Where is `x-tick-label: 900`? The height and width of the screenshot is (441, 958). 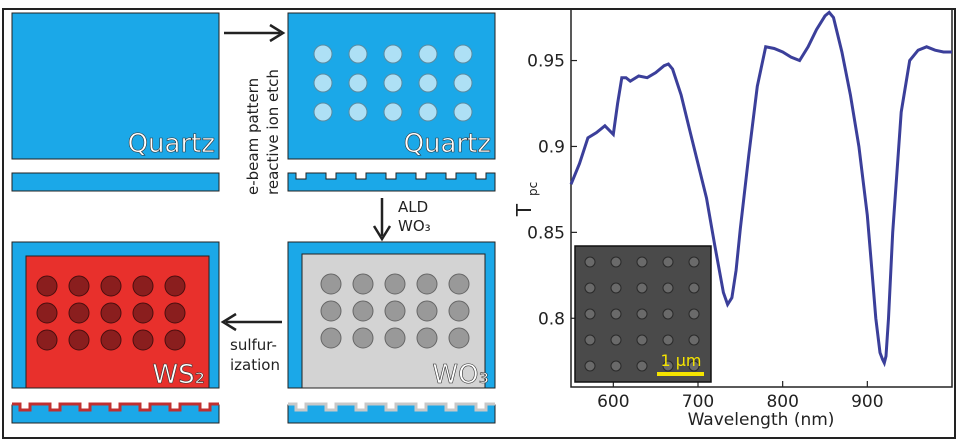
x-tick-label: 900 is located at coordinates (867, 402).